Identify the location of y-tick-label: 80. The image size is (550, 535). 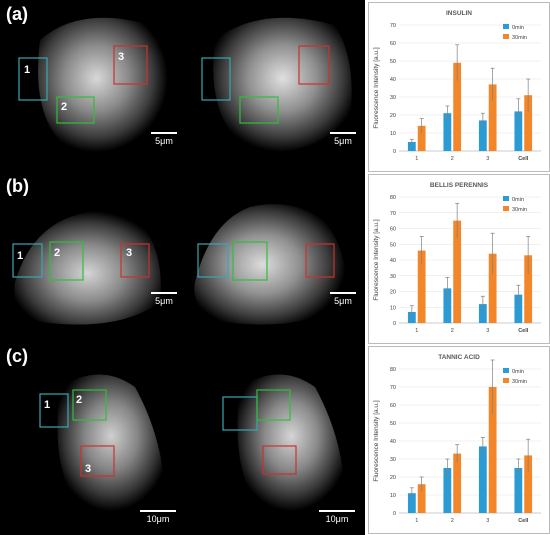
(393, 198).